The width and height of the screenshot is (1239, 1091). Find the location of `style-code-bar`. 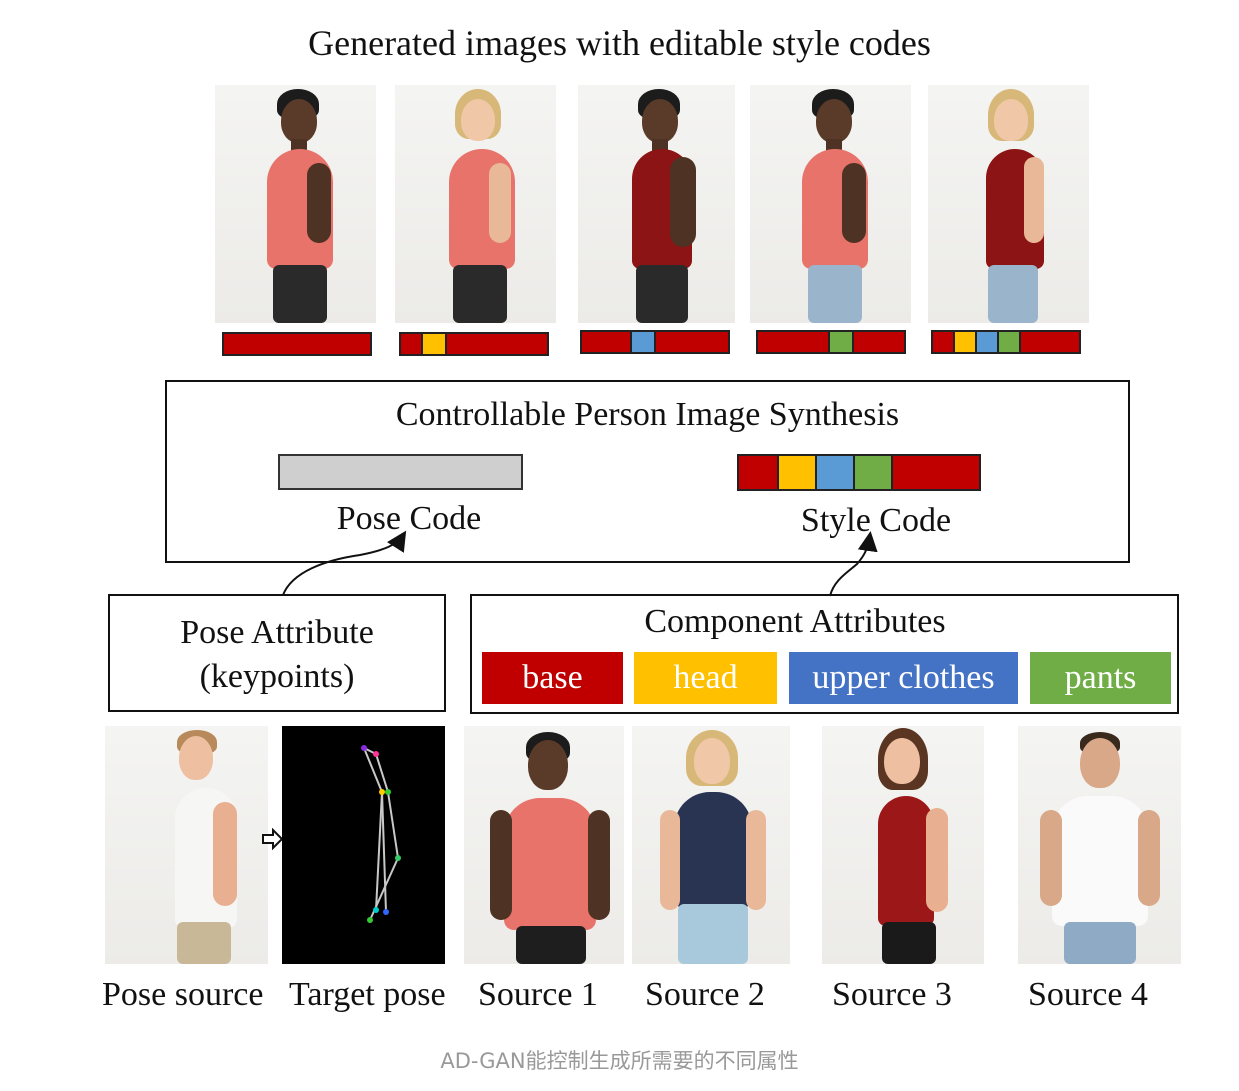

style-code-bar is located at coordinates (859, 472).